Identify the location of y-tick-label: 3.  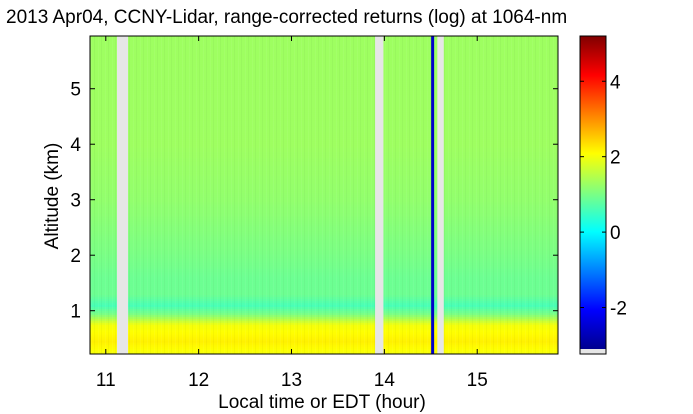
(75, 201).